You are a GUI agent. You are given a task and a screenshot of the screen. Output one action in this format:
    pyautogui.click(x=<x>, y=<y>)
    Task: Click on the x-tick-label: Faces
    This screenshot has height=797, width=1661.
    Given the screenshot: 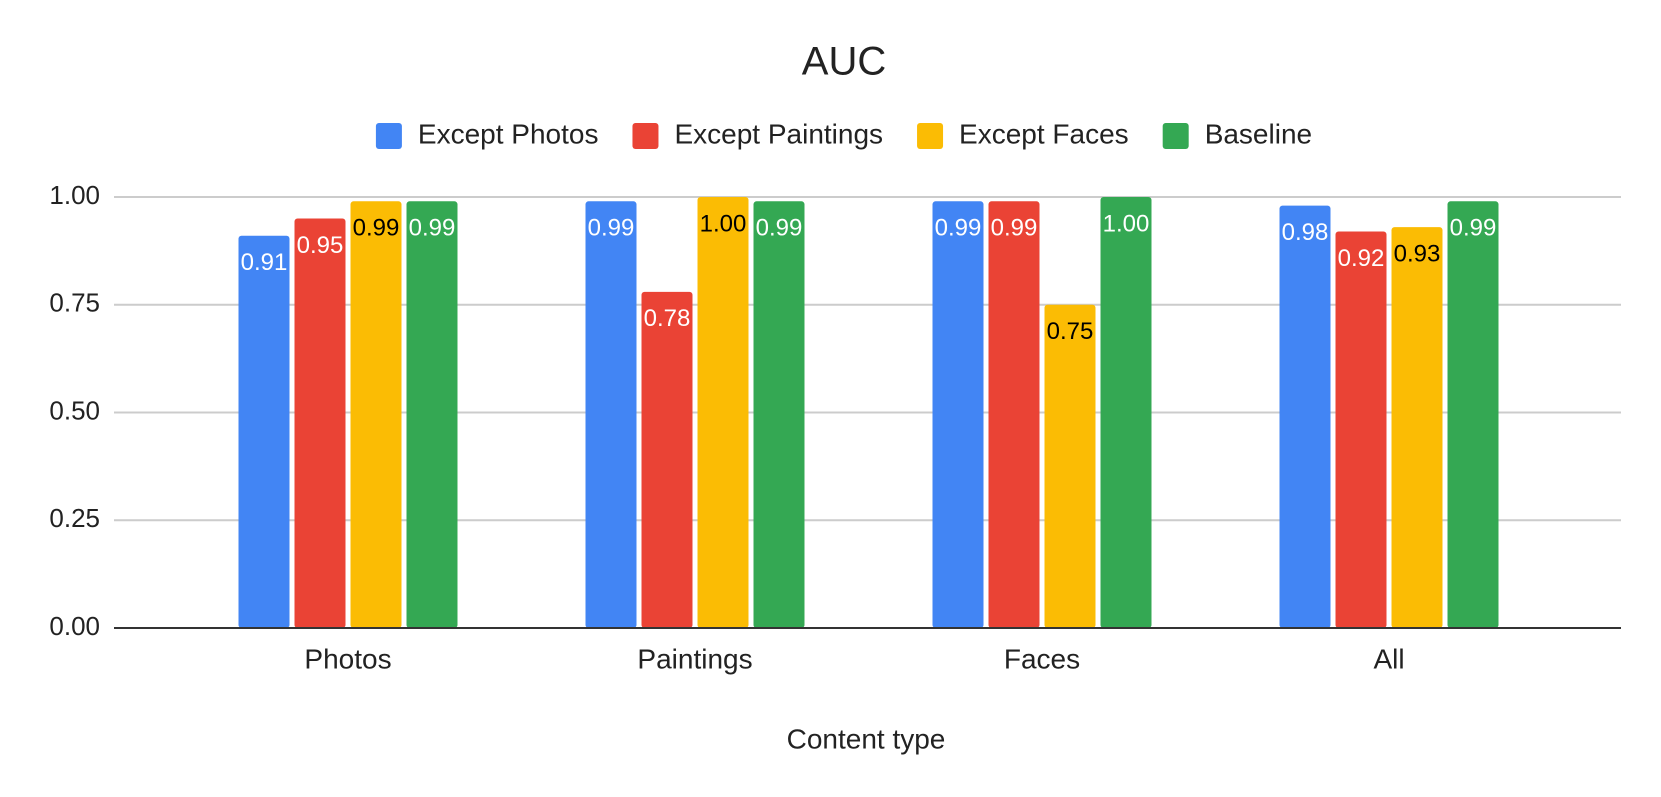 What is the action you would take?
    pyautogui.click(x=1042, y=658)
    